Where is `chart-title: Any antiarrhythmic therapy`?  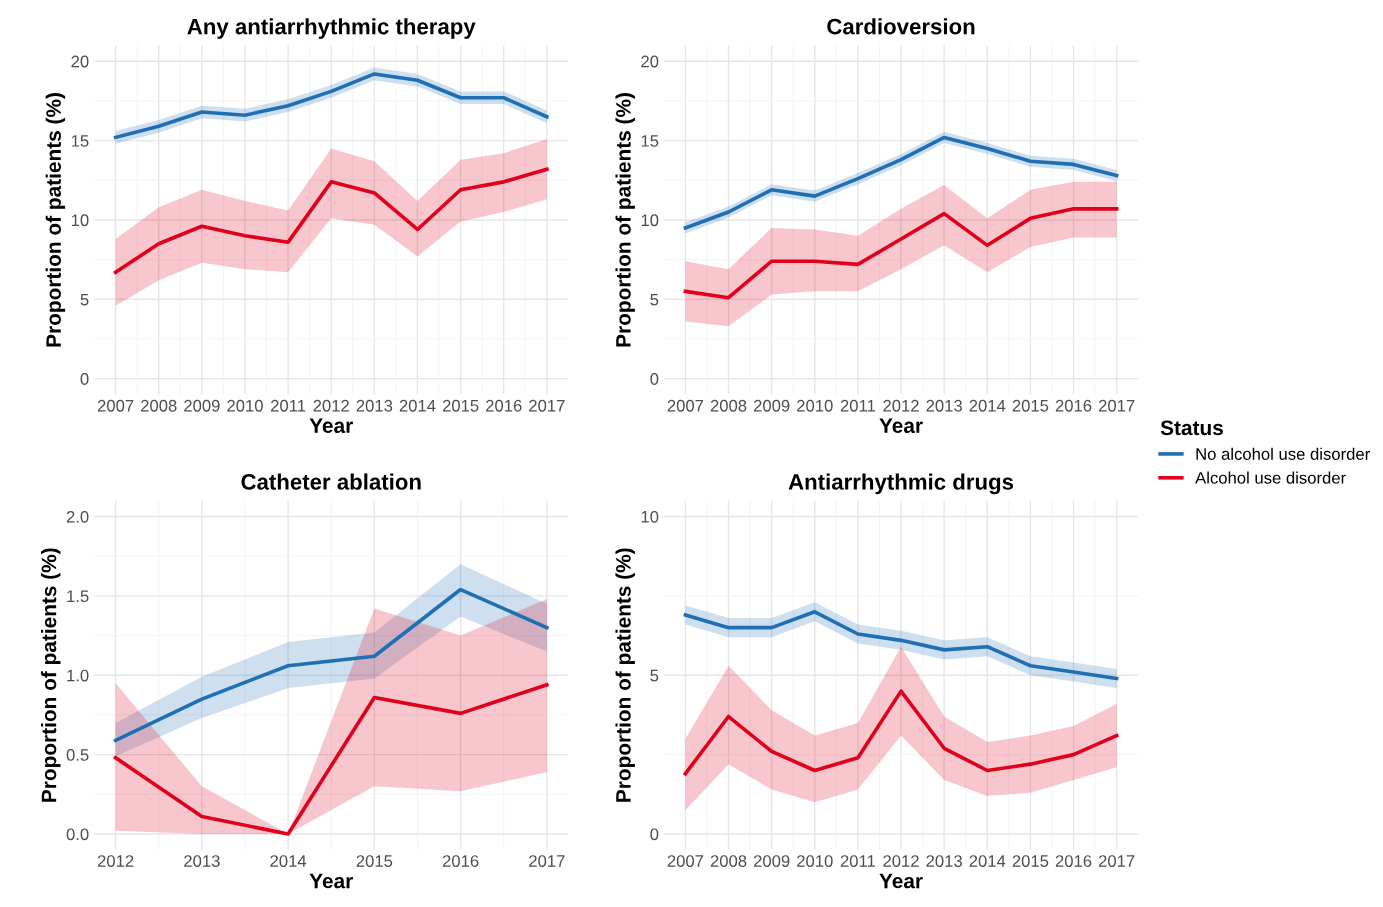
chart-title: Any antiarrhythmic therapy is located at coordinates (331, 28).